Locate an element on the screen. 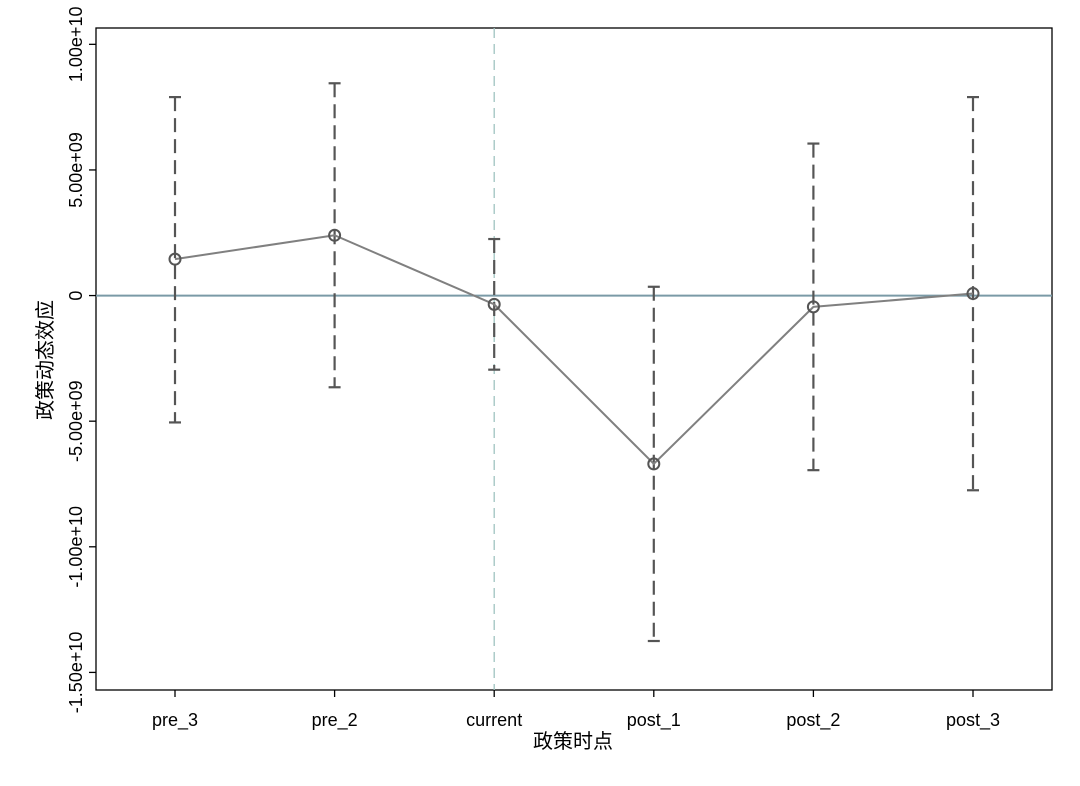  x-tick-label: current is located at coordinates (494, 720).